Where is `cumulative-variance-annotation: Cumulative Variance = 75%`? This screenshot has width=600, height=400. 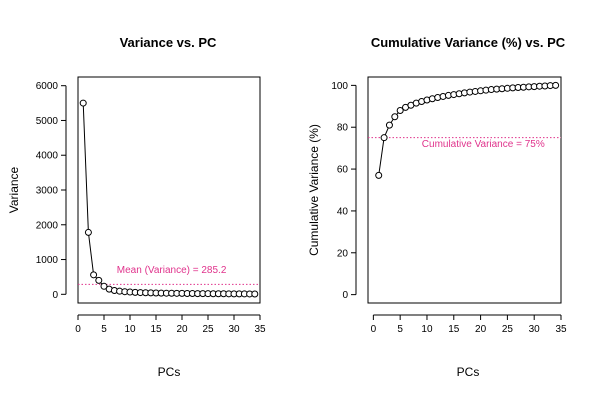
cumulative-variance-annotation: Cumulative Variance = 75% is located at coordinates (483, 144).